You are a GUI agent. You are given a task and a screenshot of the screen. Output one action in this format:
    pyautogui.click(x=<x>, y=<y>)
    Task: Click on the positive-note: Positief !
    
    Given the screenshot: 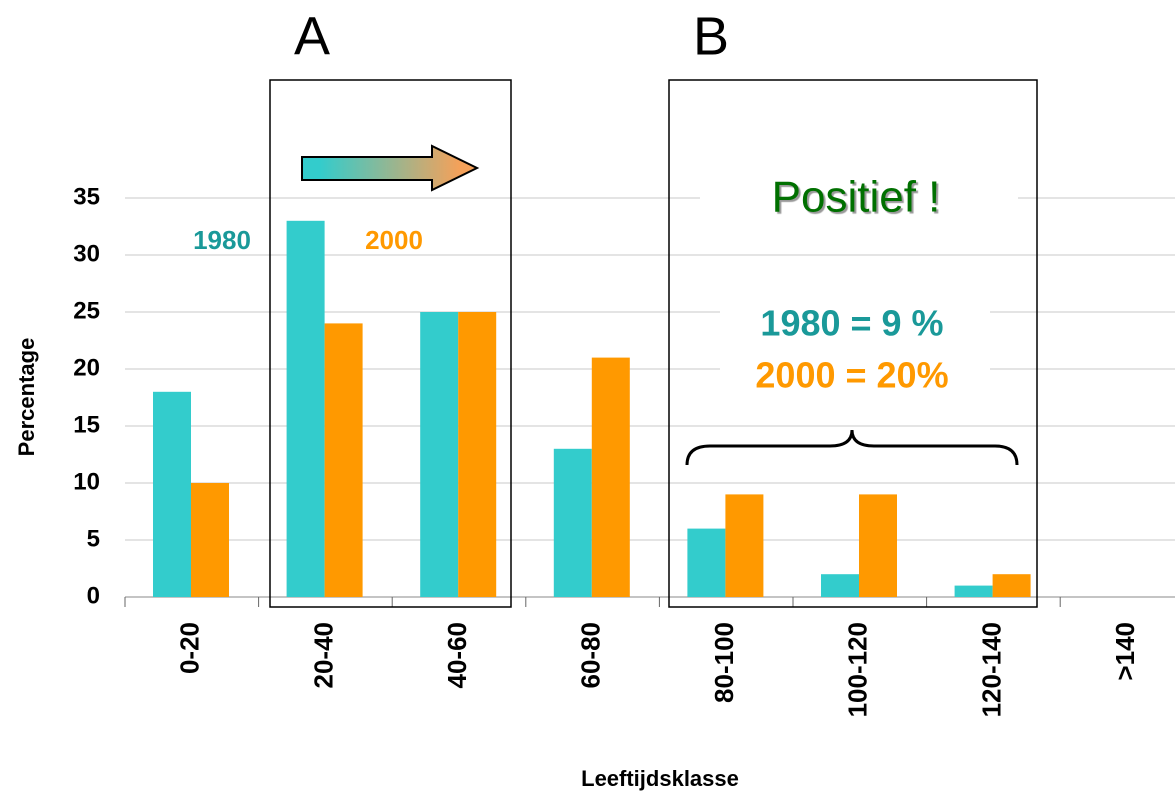 What is the action you would take?
    pyautogui.click(x=856, y=197)
    